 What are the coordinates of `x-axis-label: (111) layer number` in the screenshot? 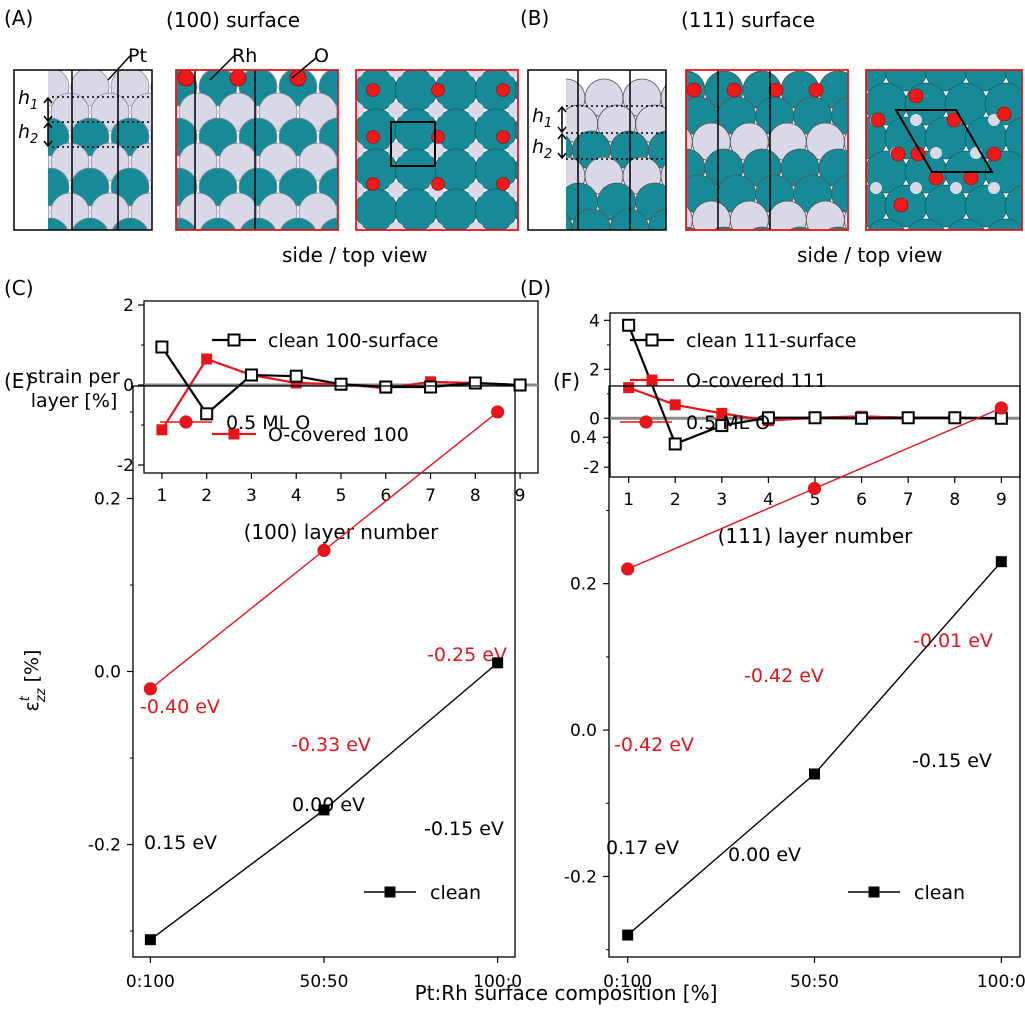 It's located at (816, 536).